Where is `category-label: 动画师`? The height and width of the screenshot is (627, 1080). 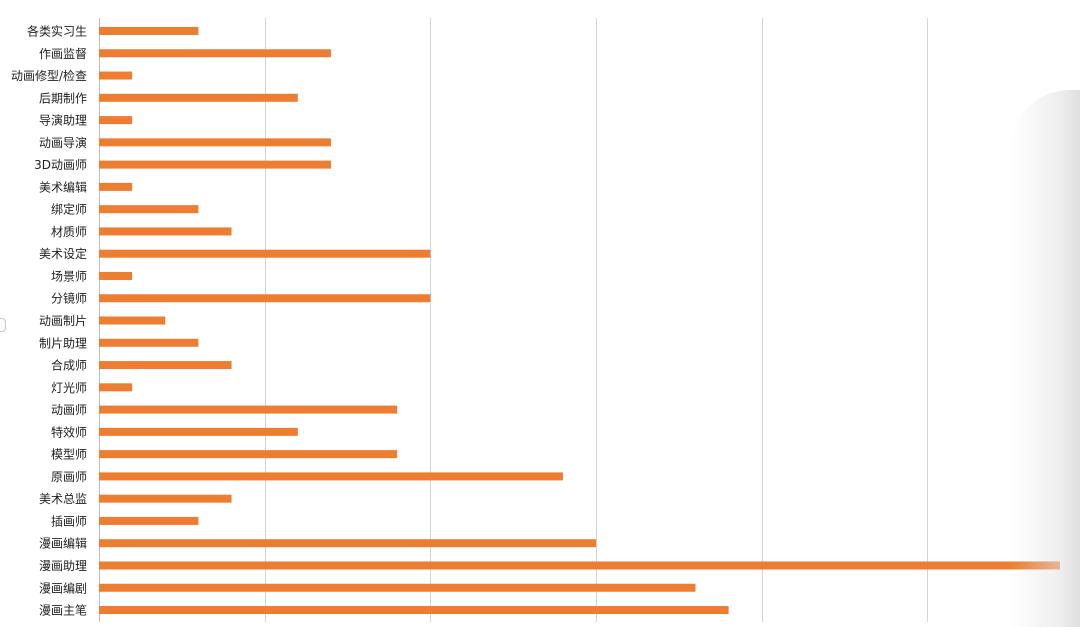
category-label: 动画师 is located at coordinates (69, 410).